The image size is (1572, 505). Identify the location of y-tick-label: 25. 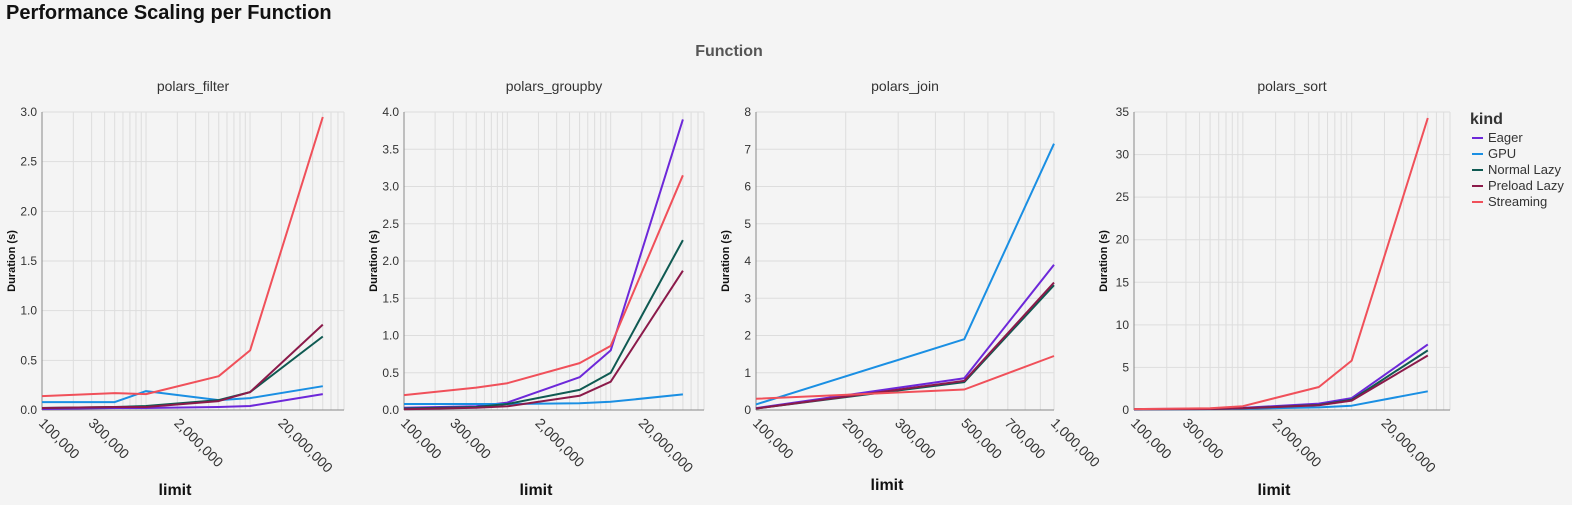
(1123, 197).